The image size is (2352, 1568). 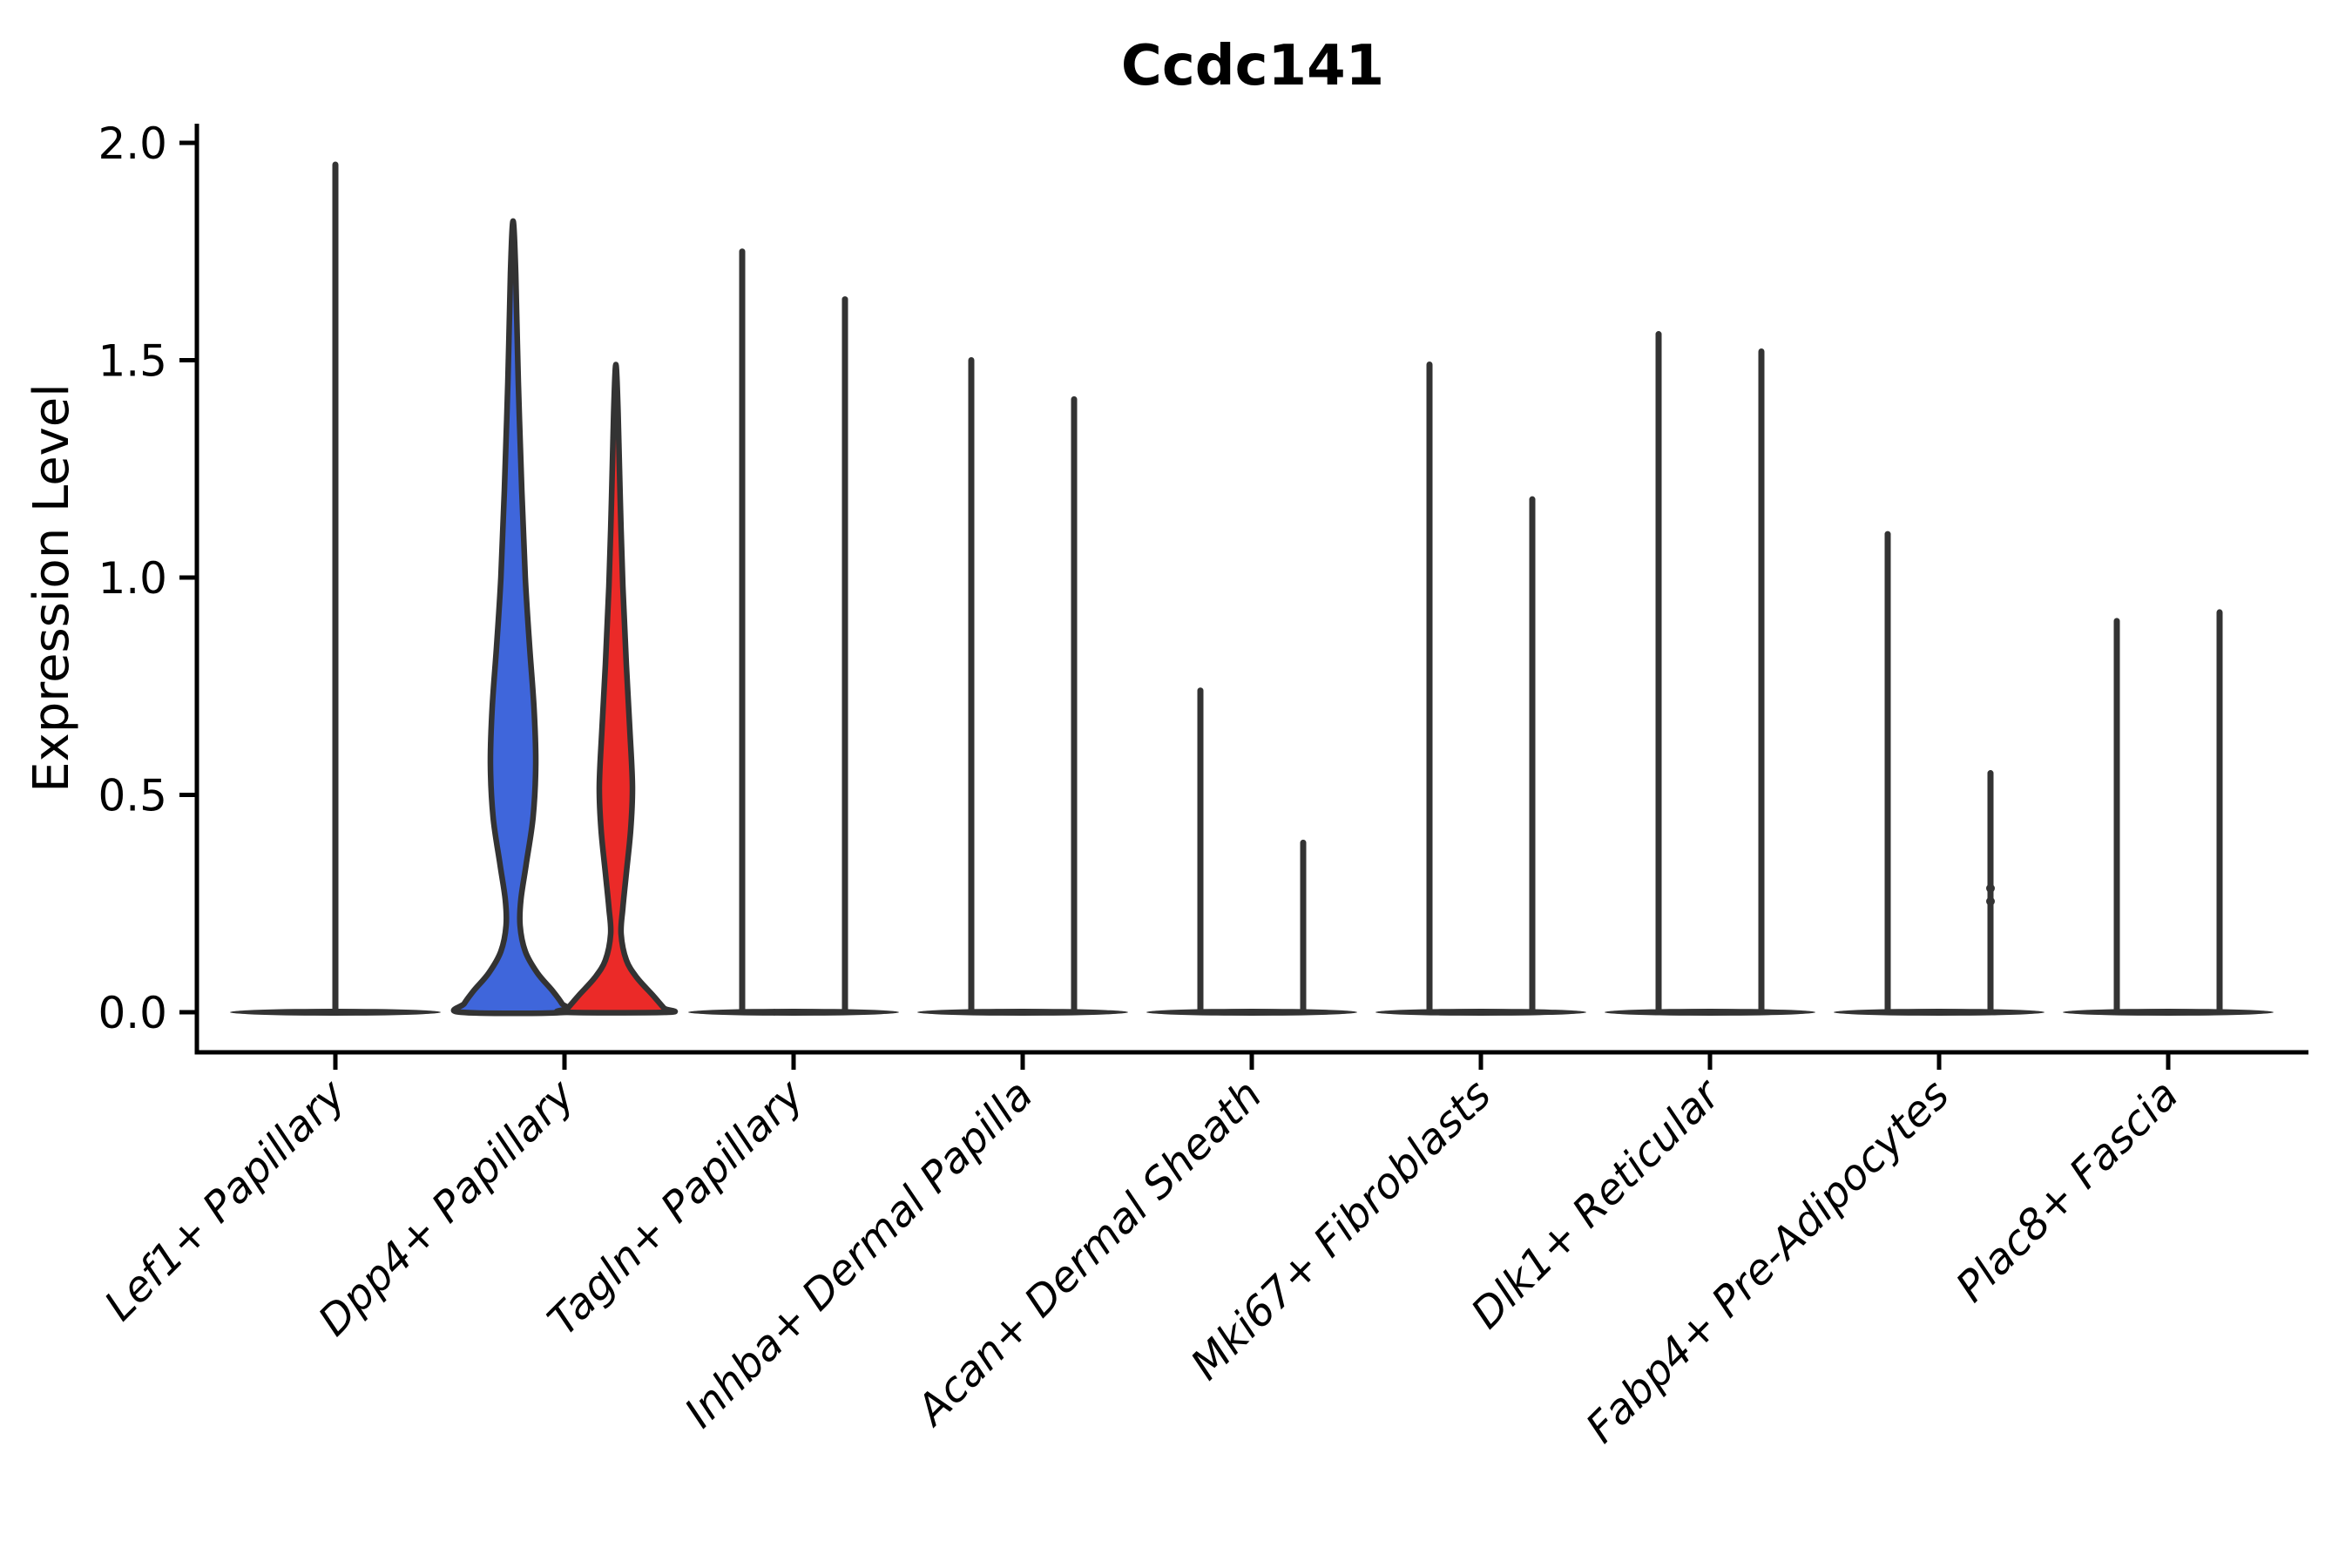 What do you see at coordinates (1768, 1262) in the screenshot?
I see `x-tick-label: Fabp4+ Pre-Adipocytes` at bounding box center [1768, 1262].